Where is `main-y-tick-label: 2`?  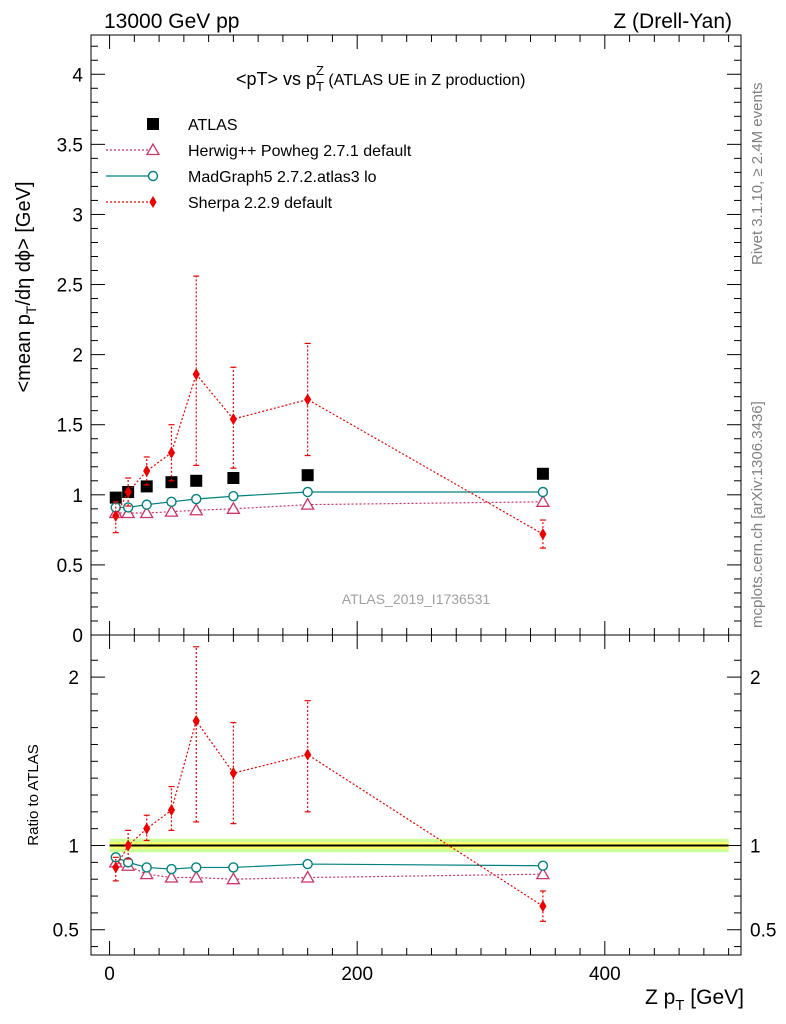 main-y-tick-label: 2 is located at coordinates (77, 356).